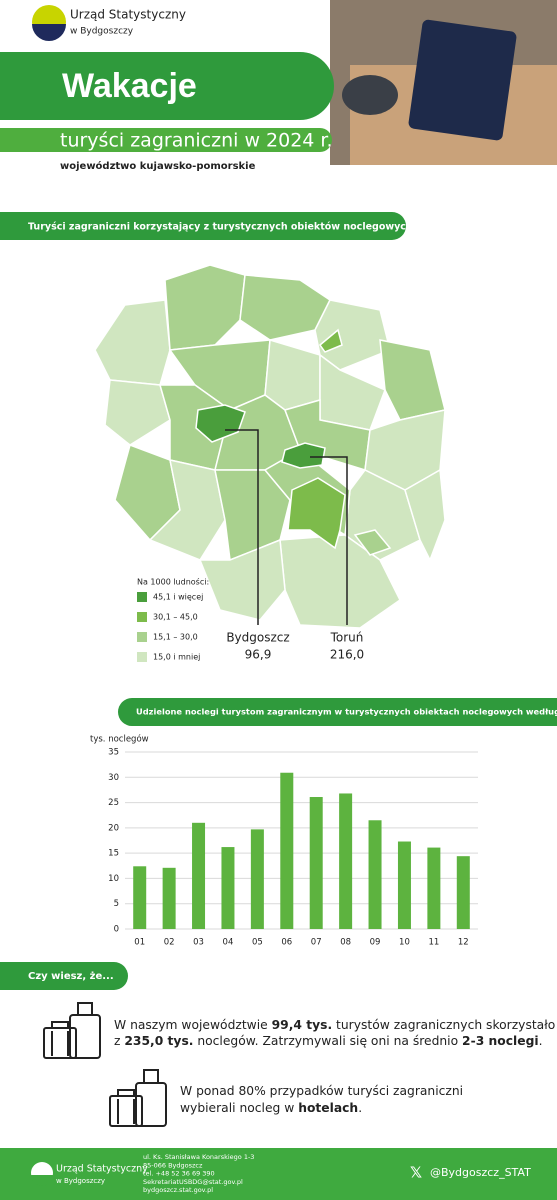 The image size is (557, 1200). I want to click on social-handle: @Bydgoszcz_STAT, so click(480, 1172).